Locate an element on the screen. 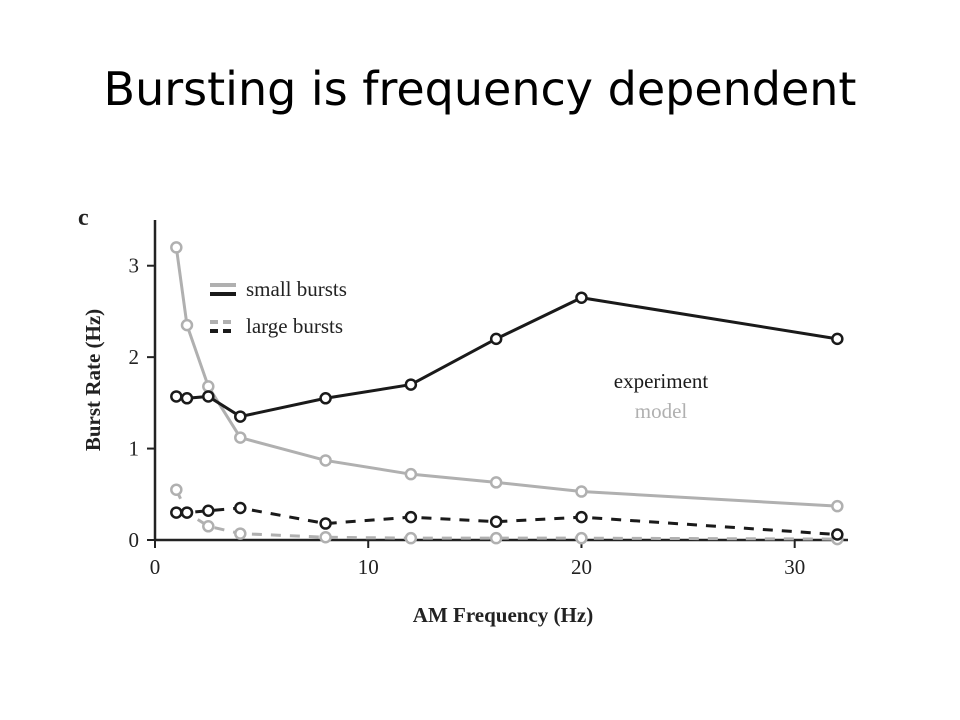 The height and width of the screenshot is (720, 960). legend-item-solid: small bursts is located at coordinates (278, 289).